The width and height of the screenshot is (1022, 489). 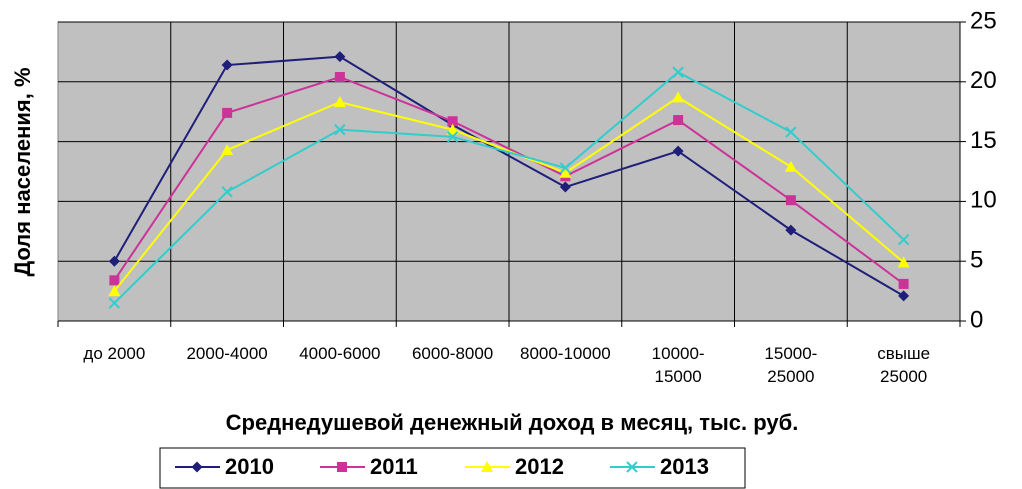 What do you see at coordinates (539, 466) in the screenshot?
I see `legend-label: 2012` at bounding box center [539, 466].